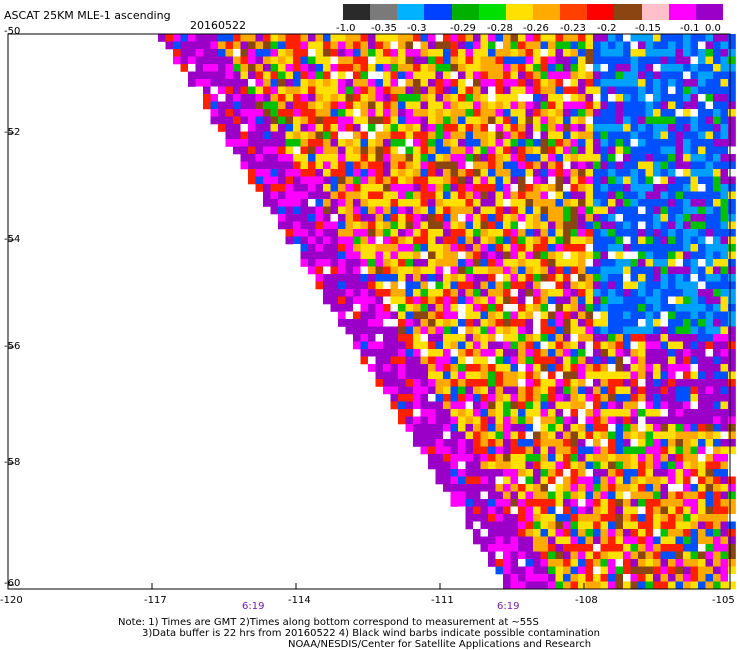 This screenshot has height=650, width=740. Describe the element at coordinates (87, 15) in the screenshot. I see `chart-title: ASCAT 25KM MLE-1 ascending` at that location.